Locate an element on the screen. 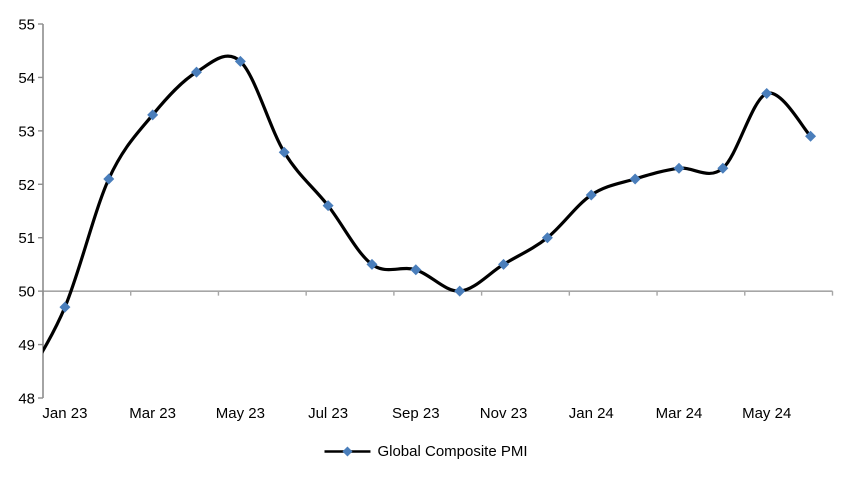 The image size is (852, 481). legend-line-diamond-icon is located at coordinates (347, 451).